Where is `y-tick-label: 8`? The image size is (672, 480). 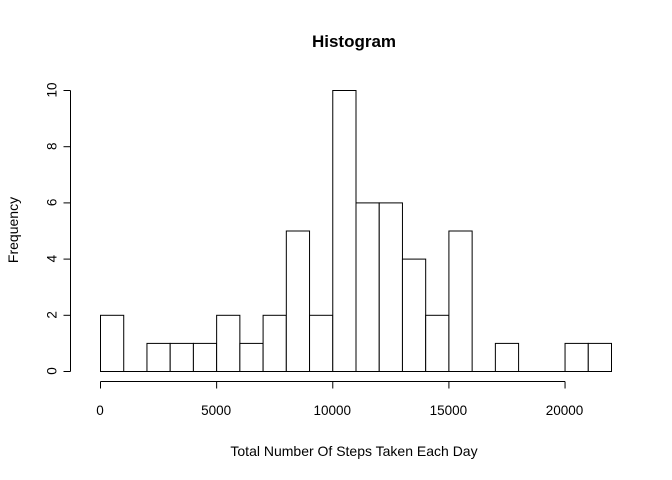 y-tick-label: 8 is located at coordinates (52, 146).